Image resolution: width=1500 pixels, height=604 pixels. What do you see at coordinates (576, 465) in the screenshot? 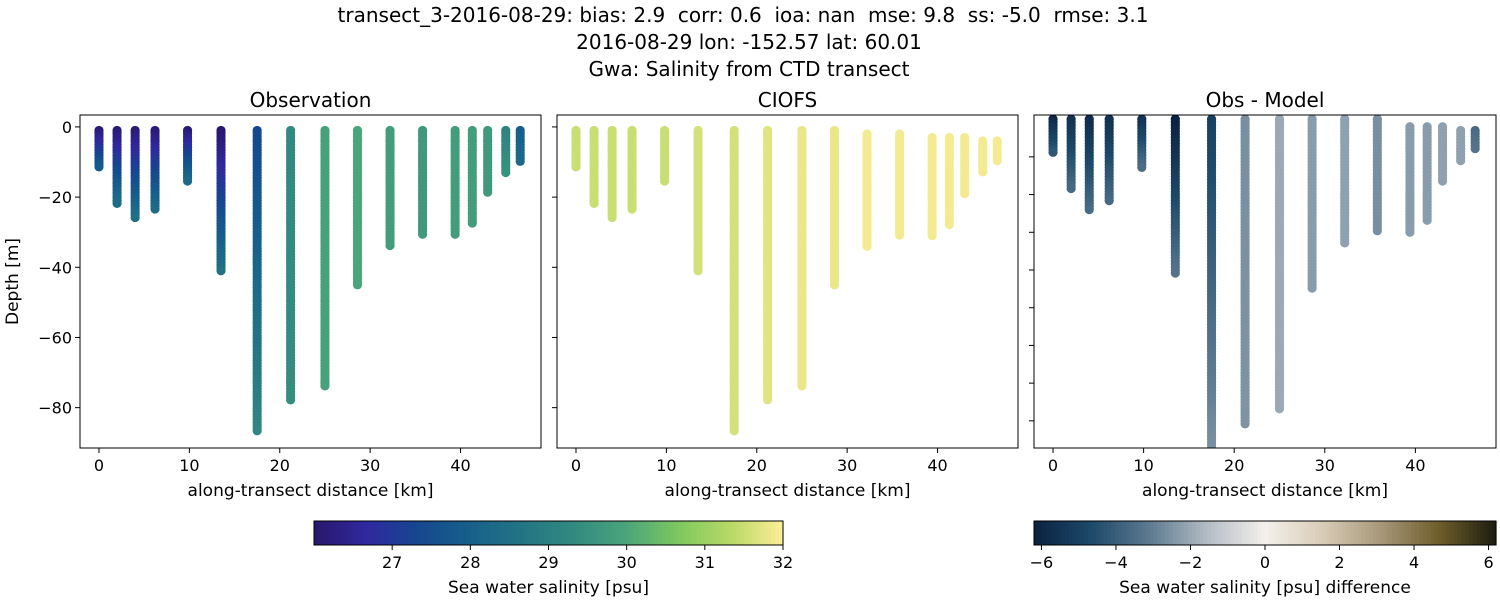
I see `x-tick-label: 0` at bounding box center [576, 465].